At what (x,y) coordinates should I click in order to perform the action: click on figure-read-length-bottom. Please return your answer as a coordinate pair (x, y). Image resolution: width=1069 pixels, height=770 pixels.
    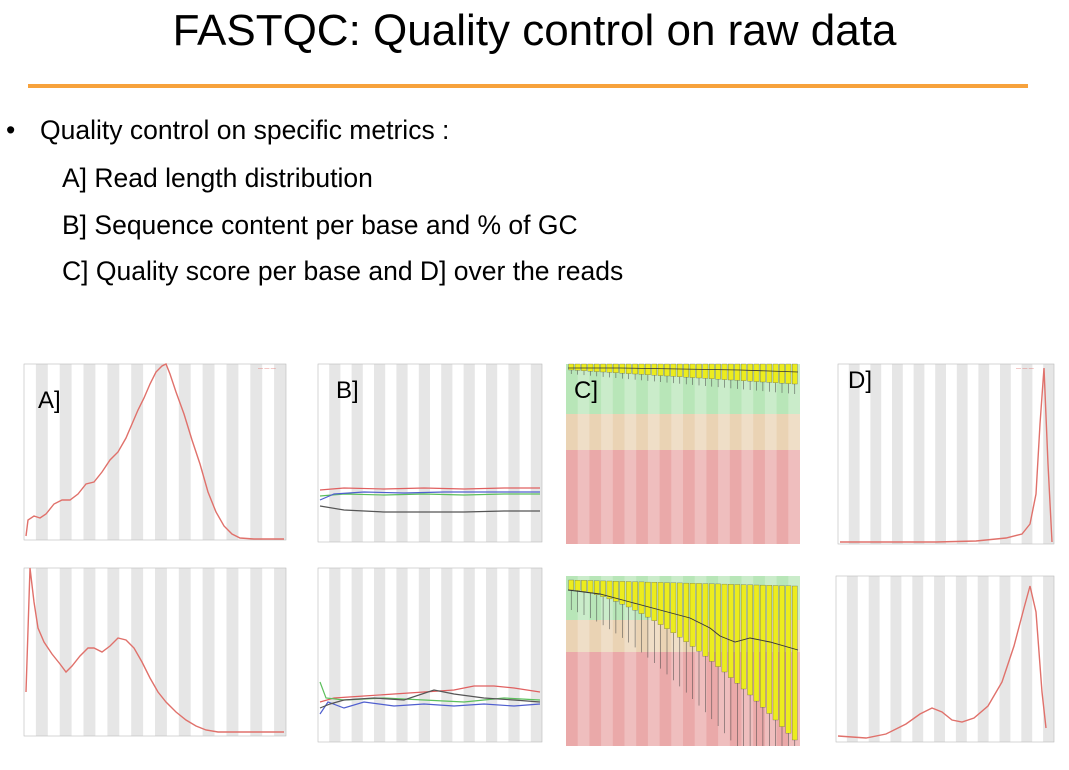
    Looking at the image, I should click on (148, 657).